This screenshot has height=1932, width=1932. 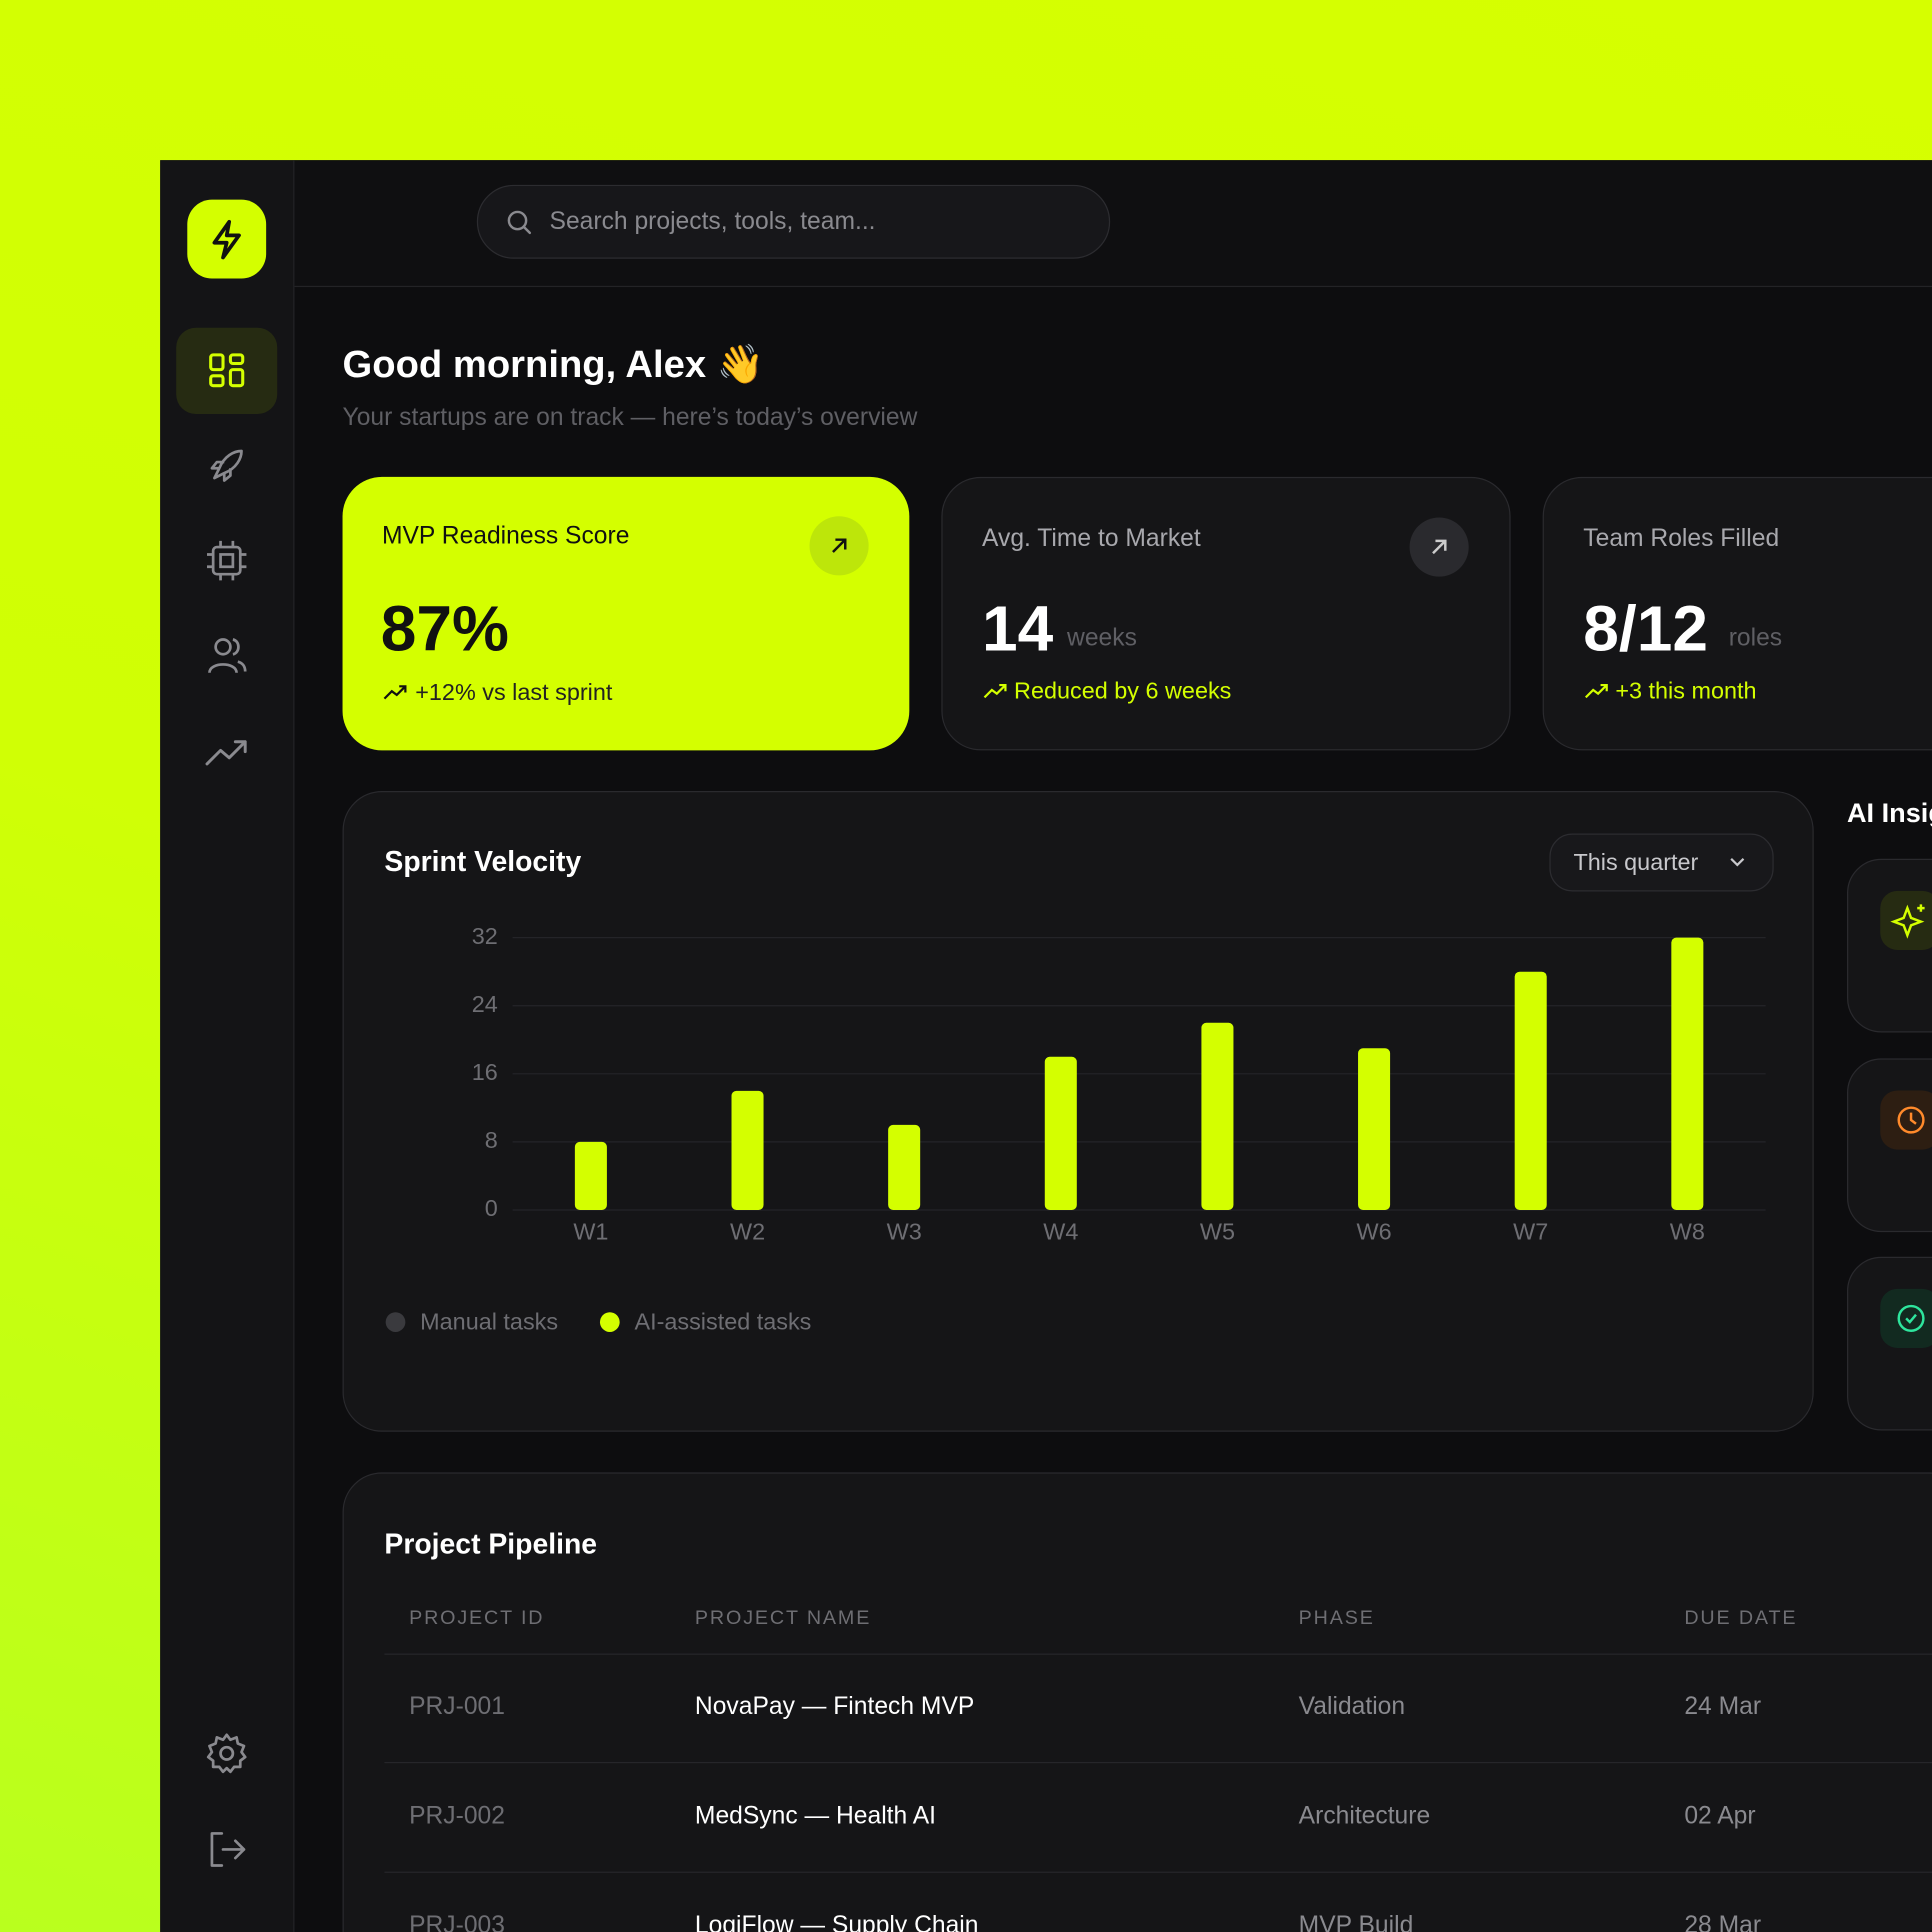 What do you see at coordinates (1755, 638) in the screenshot?
I see `stat-unit: roles` at bounding box center [1755, 638].